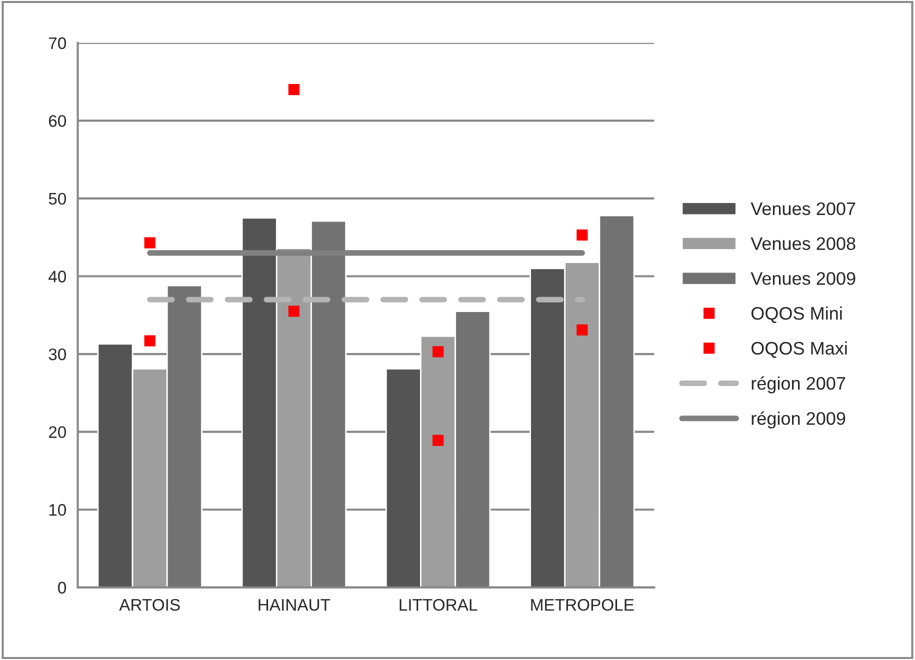  I want to click on legend-label: région 2007, so click(799, 385).